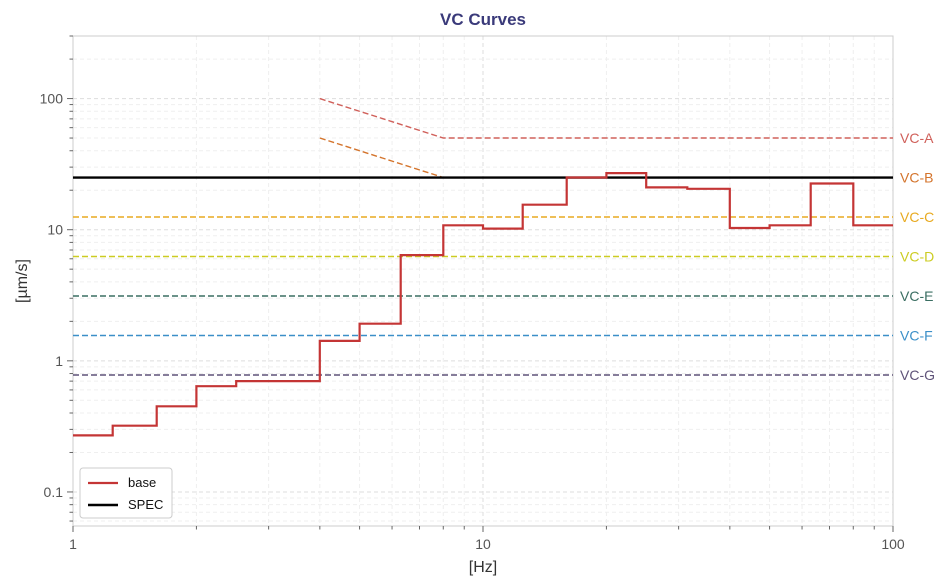  What do you see at coordinates (917, 256) in the screenshot?
I see `vc-curve-label: VC-D` at bounding box center [917, 256].